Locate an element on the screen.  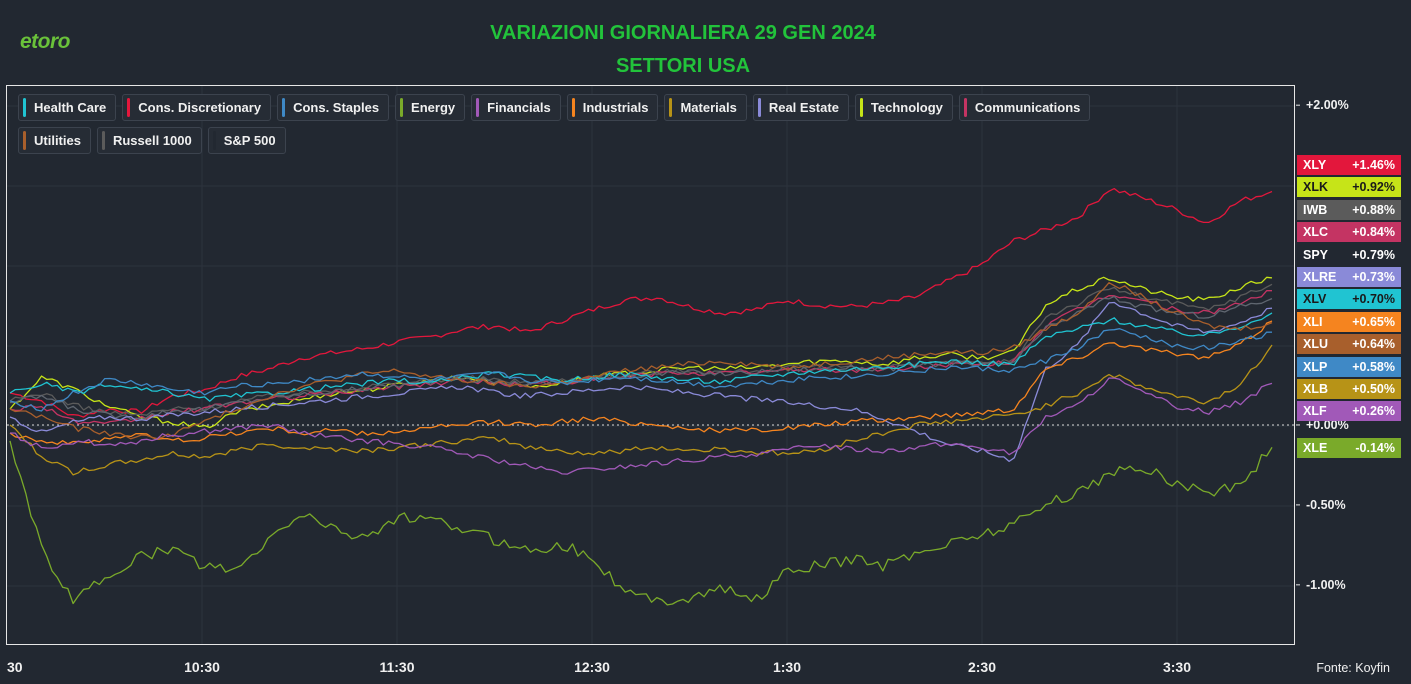
badge-ticker: XLI is located at coordinates (1313, 321).